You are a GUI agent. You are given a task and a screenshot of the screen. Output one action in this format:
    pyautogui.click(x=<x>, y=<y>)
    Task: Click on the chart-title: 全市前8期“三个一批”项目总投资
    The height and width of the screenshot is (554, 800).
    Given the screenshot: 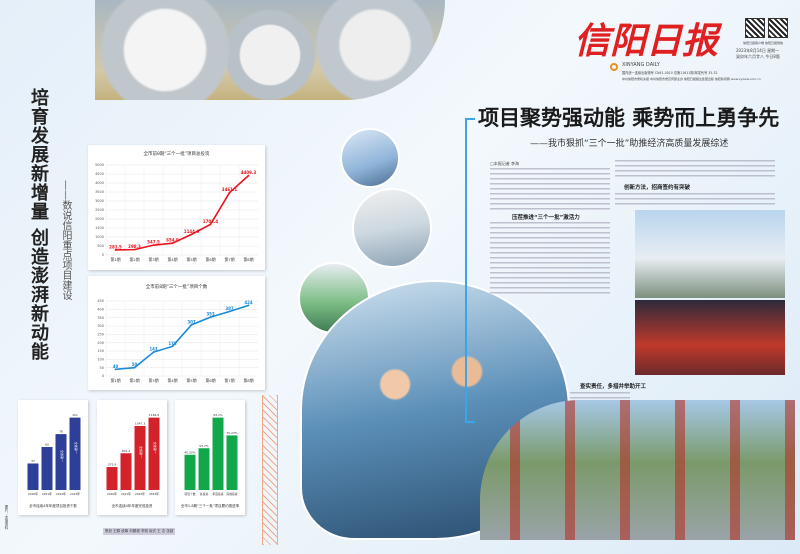 What is the action you would take?
    pyautogui.click(x=176, y=154)
    